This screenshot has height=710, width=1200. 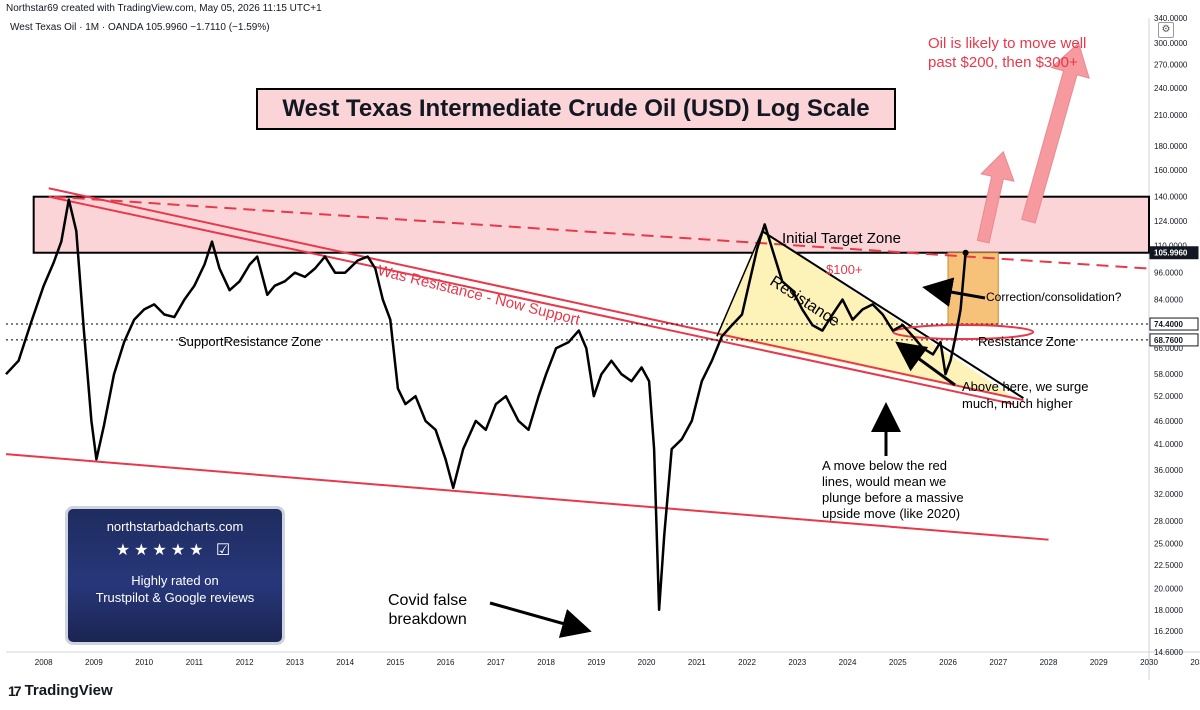 I want to click on y-tick-label: 340.0000, so click(x=1171, y=18).